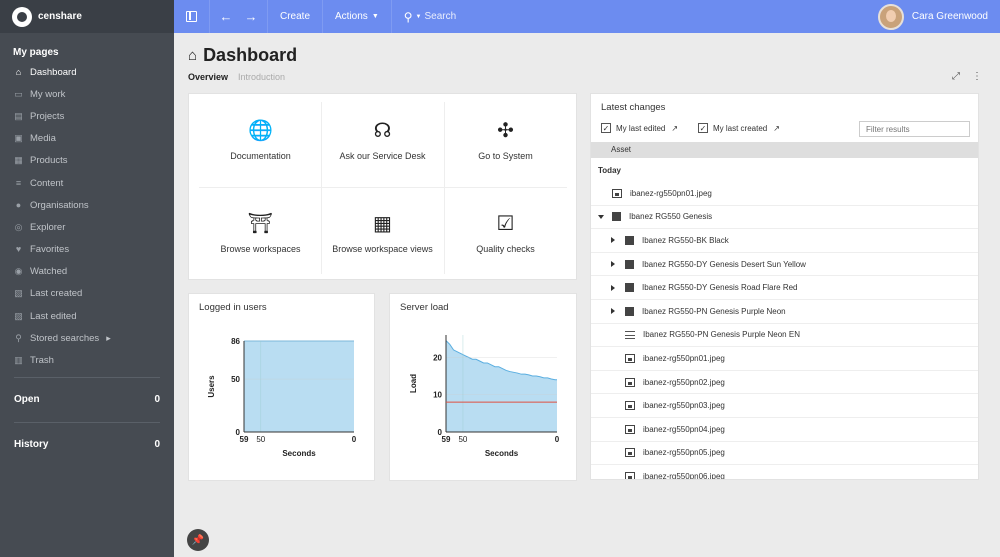  Describe the element at coordinates (784, 150) in the screenshot. I see `asset-column-header: Asset` at that location.